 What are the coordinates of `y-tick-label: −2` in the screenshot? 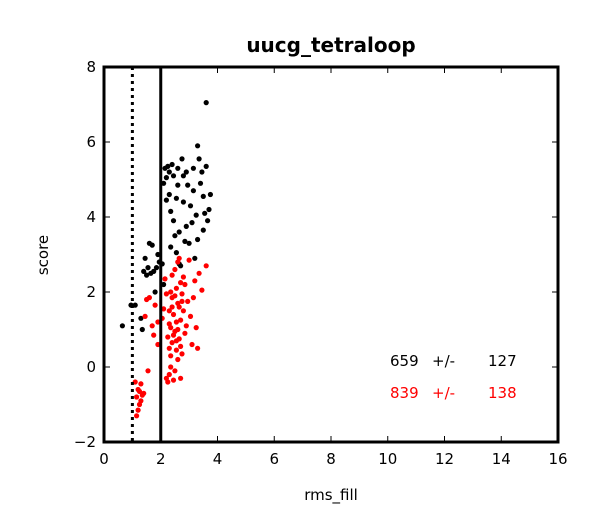 It's located at (85, 442).